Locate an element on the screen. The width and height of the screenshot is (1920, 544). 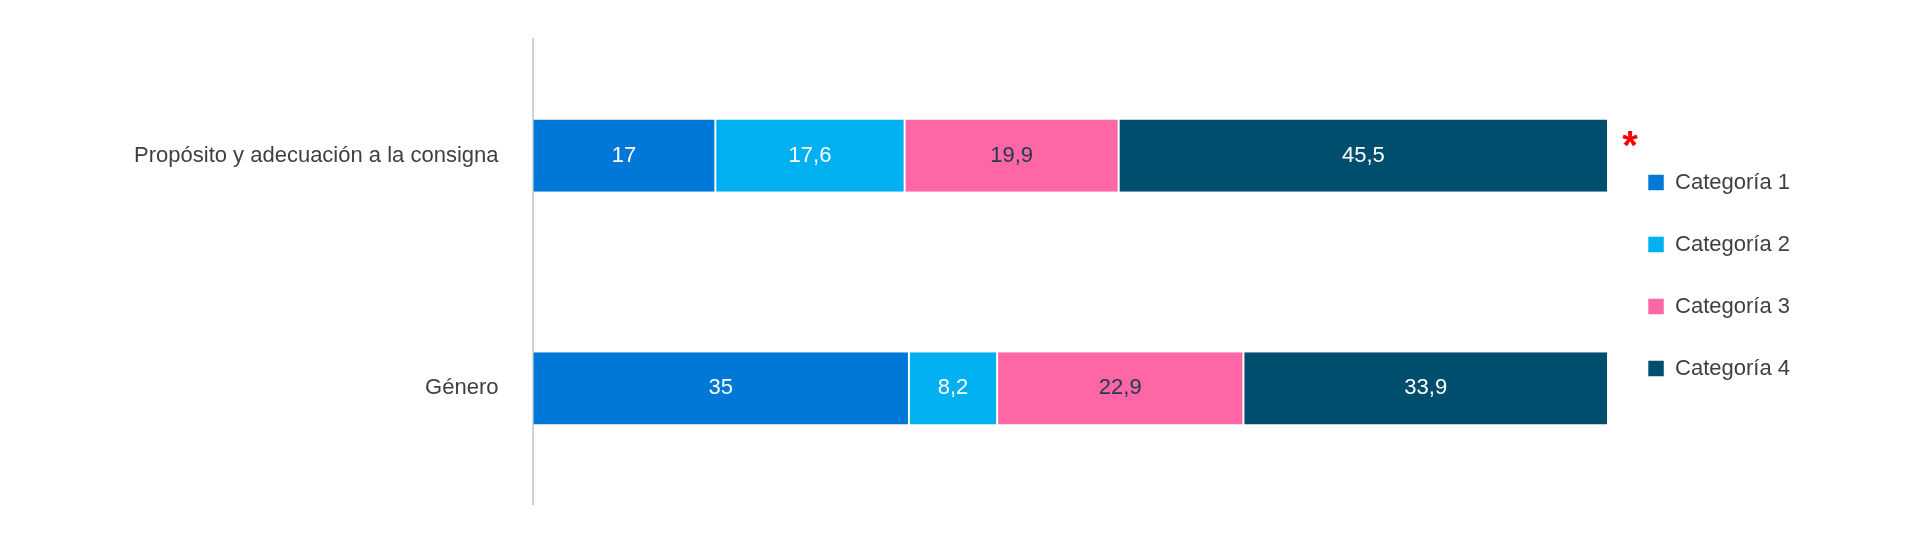
data-label: 8,2 is located at coordinates (953, 387).